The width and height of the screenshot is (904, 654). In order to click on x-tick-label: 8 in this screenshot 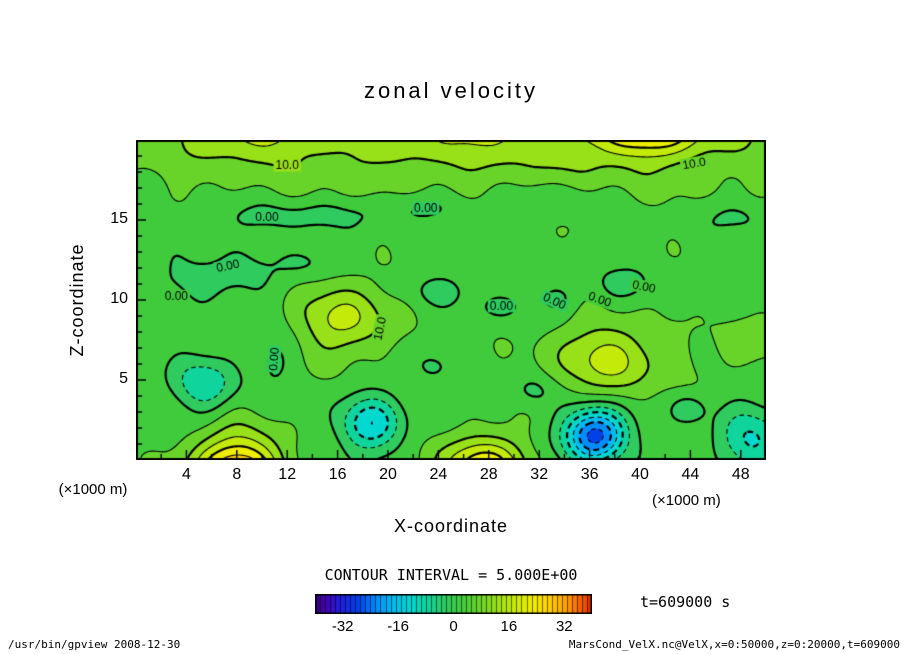, I will do `click(237, 474)`.